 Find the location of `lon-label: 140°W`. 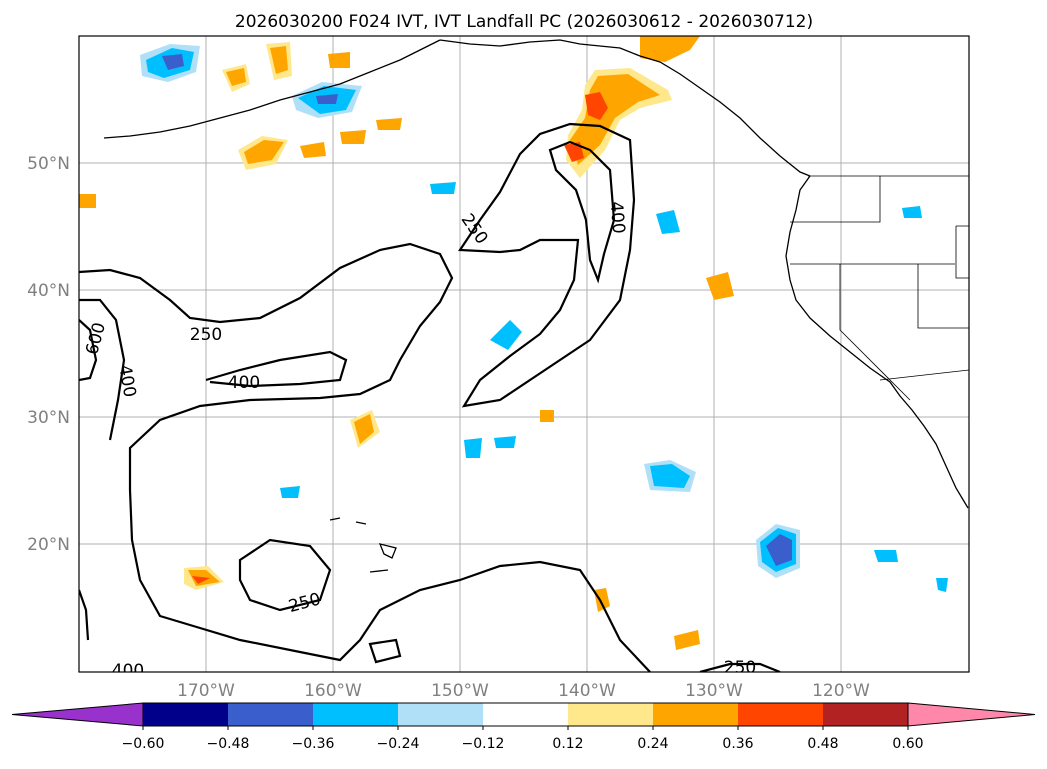

lon-label: 140°W is located at coordinates (587, 691).